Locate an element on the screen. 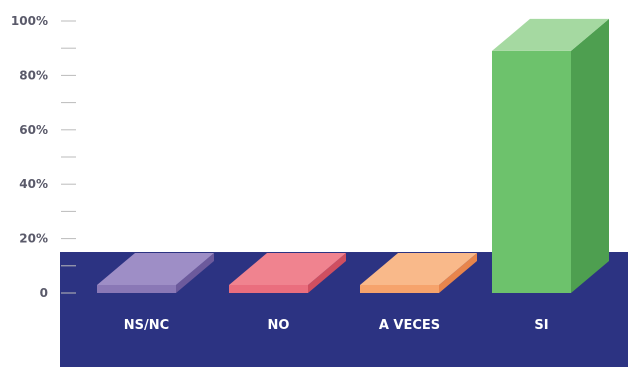  y-tick-label: 60% is located at coordinates (33, 130).